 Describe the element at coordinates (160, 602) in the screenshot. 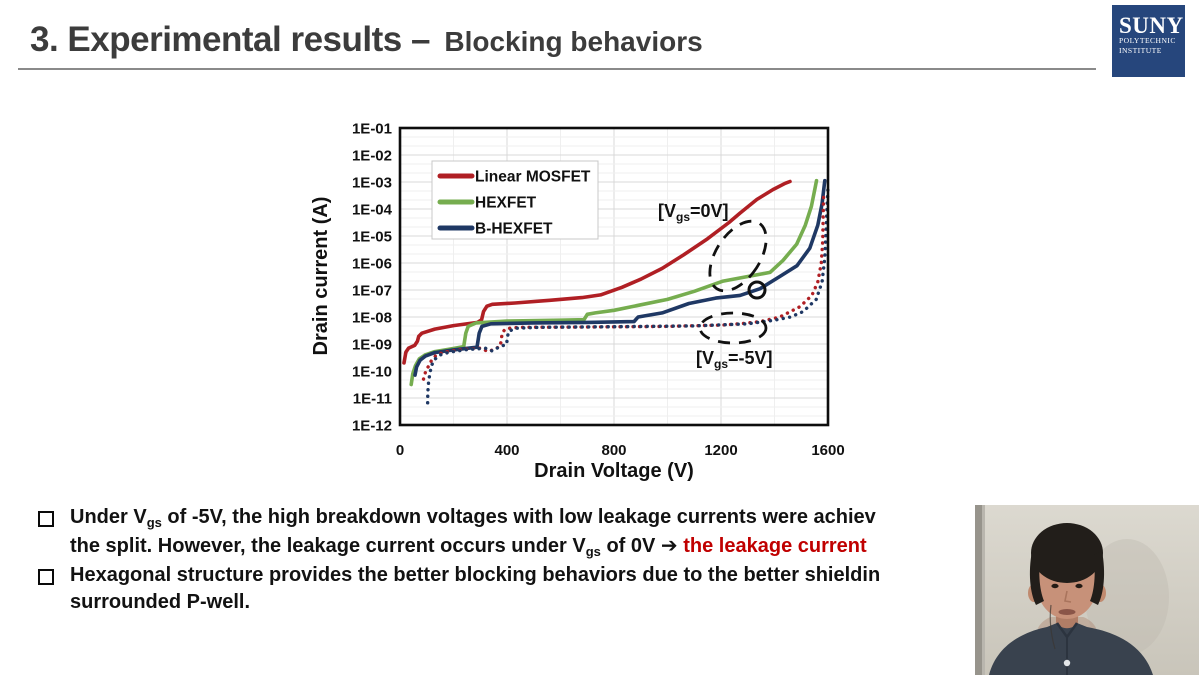

I see `bullet-text-line: surrounded P-well.` at that location.